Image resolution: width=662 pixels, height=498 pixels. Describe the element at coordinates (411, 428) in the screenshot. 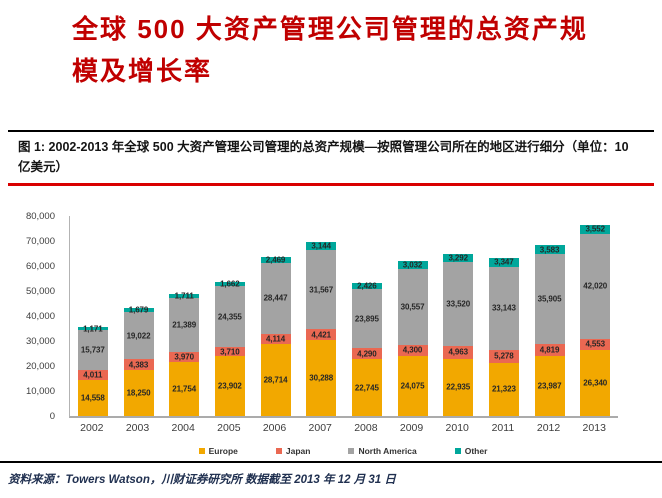

I see `x-axis-label-2009: 2009` at that location.